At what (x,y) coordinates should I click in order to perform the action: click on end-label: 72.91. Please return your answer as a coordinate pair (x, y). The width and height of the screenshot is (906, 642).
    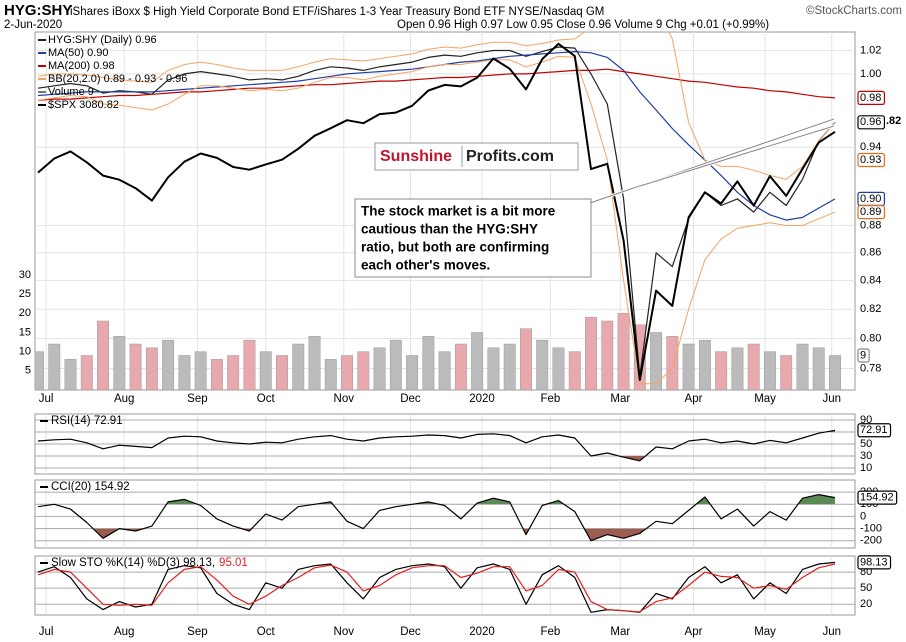
    Looking at the image, I should click on (874, 430).